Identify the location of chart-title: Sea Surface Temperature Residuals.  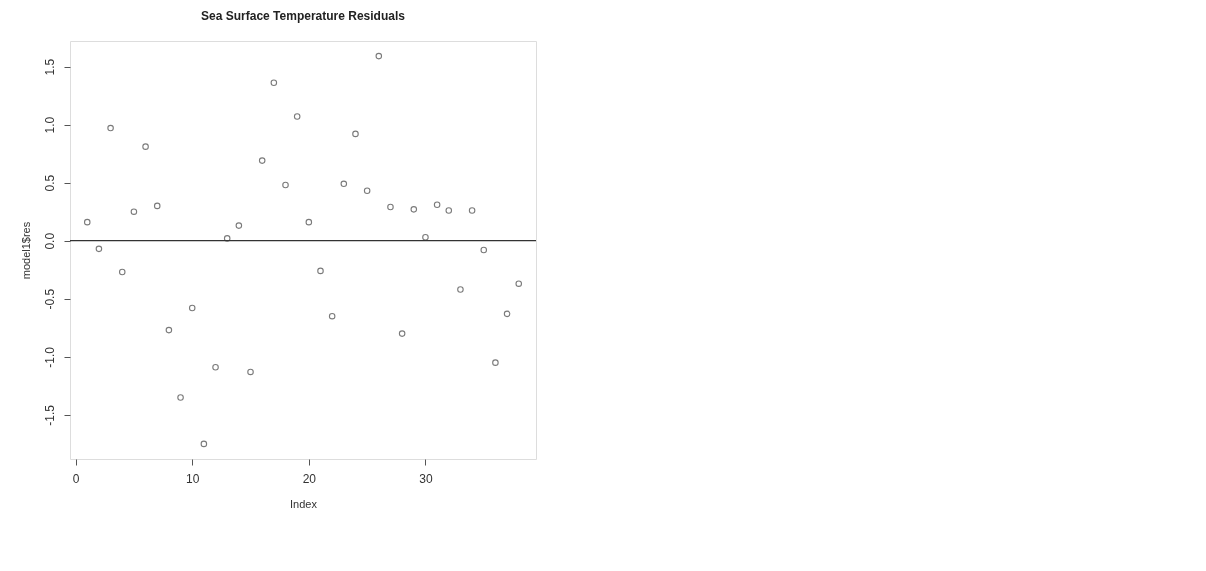
(303, 16).